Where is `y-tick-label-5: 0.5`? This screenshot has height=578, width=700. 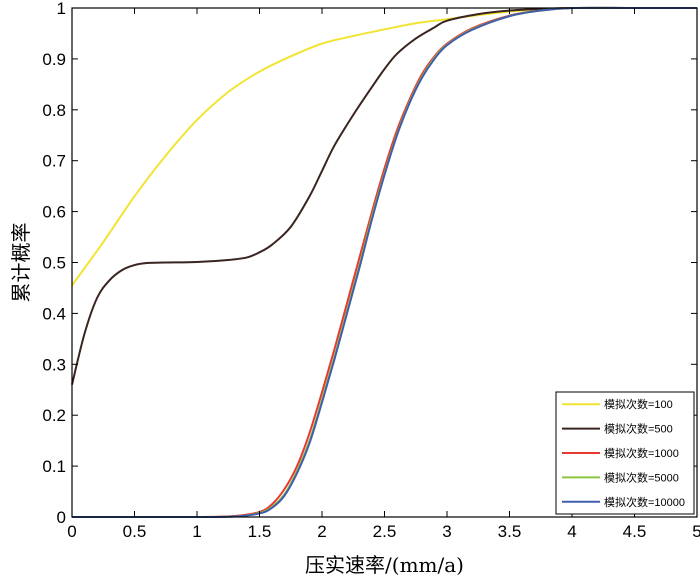
y-tick-label-5: 0.5 is located at coordinates (54, 263).